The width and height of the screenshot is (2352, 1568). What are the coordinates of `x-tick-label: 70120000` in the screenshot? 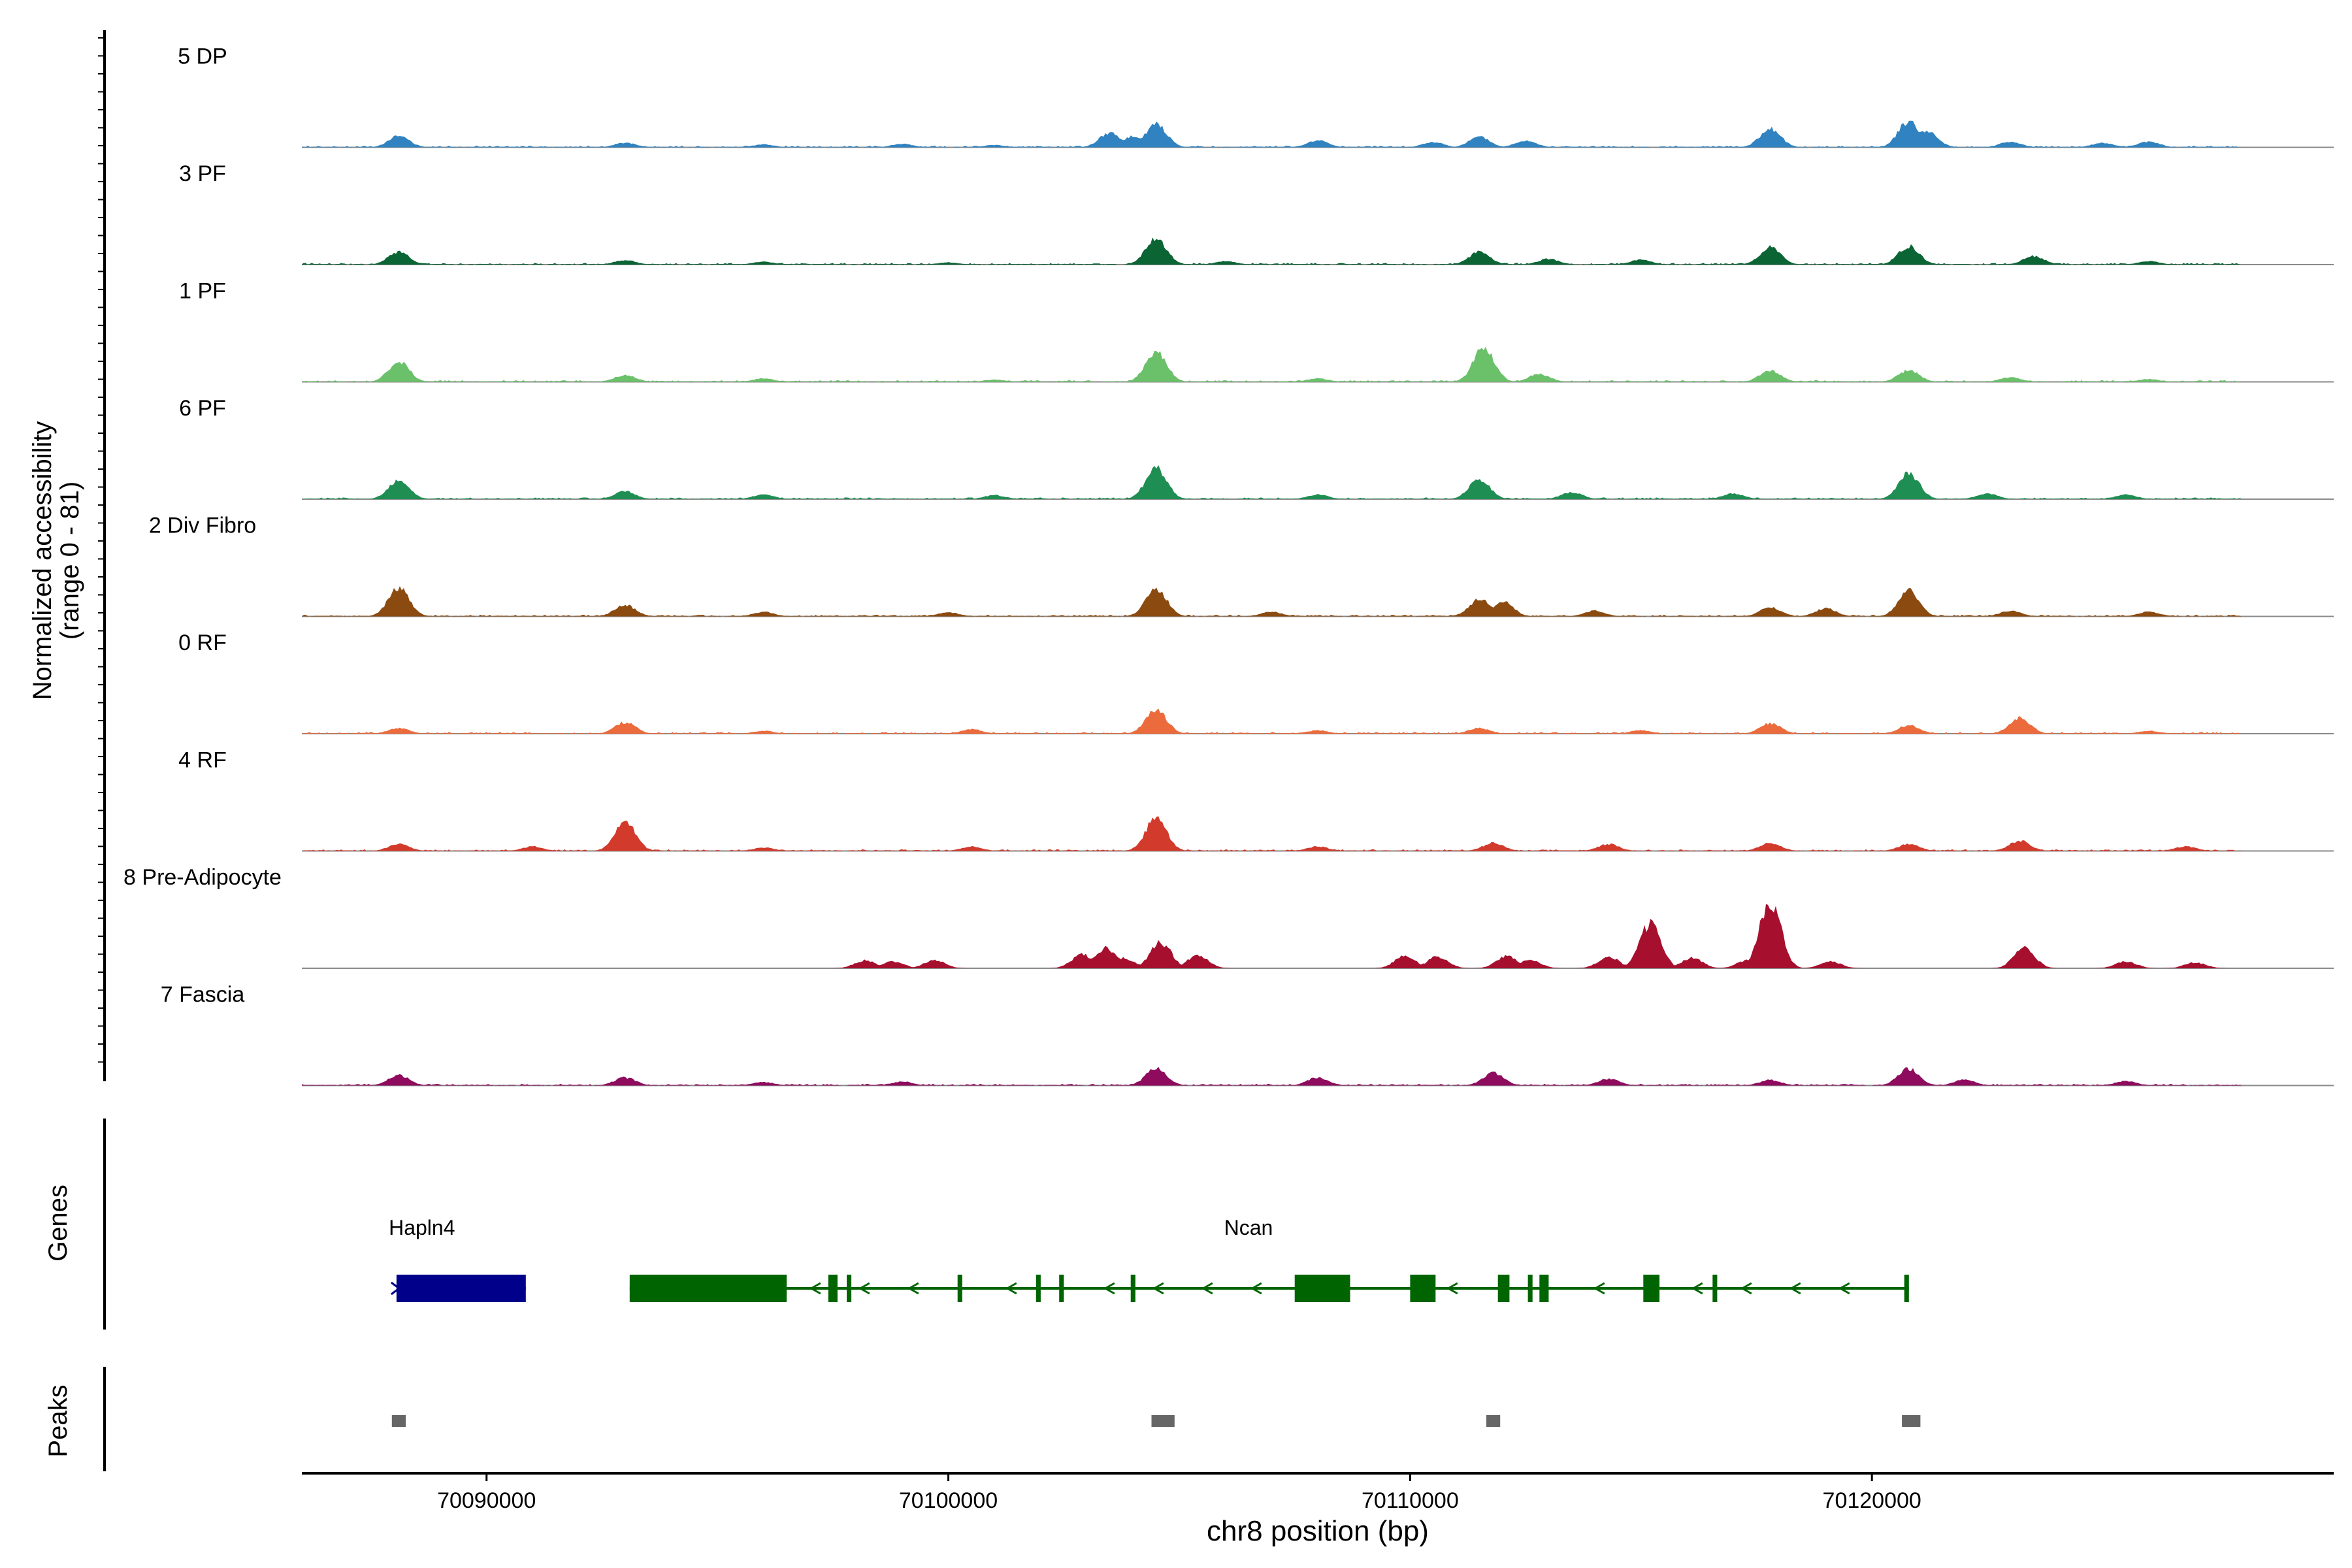 It's located at (1872, 1500).